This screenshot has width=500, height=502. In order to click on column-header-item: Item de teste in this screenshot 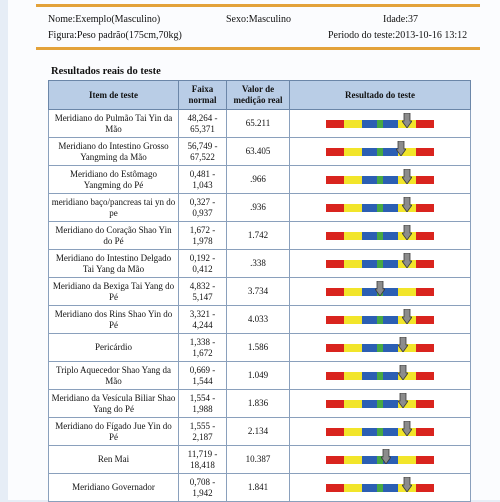, I will do `click(113, 95)`.